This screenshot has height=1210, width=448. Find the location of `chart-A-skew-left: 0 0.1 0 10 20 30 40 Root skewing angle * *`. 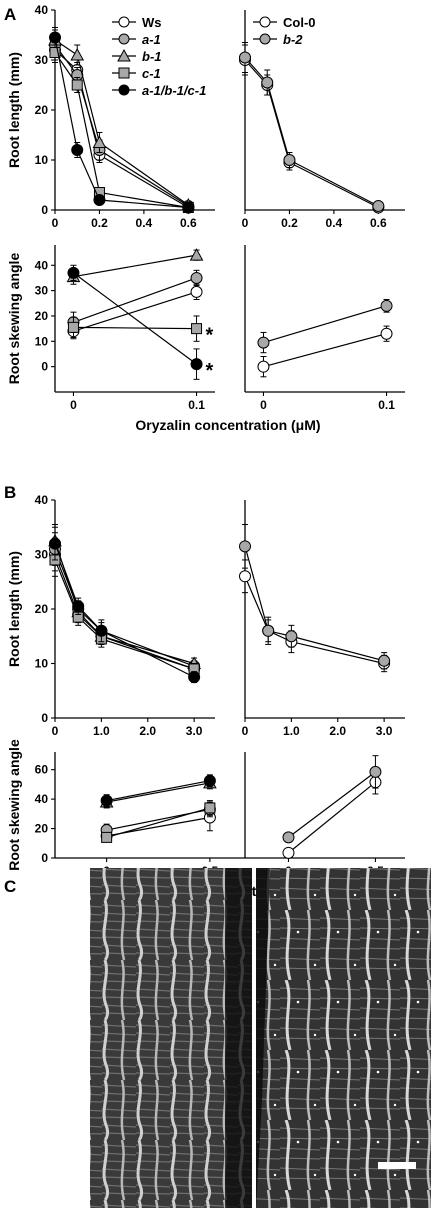

chart-A-skew-left: 0 0.1 0 10 20 30 40 Root skewing angle * * is located at coordinates (110, 328).